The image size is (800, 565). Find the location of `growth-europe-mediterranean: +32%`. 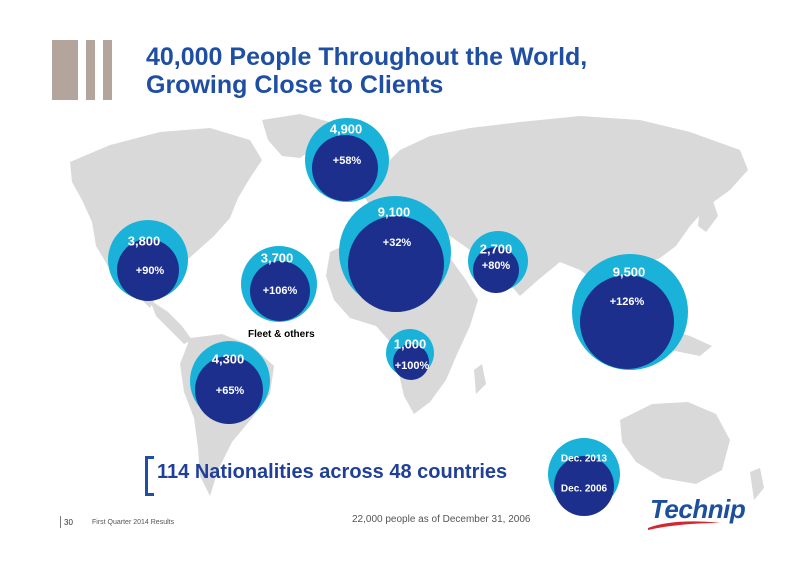

growth-europe-mediterranean: +32% is located at coordinates (397, 243).